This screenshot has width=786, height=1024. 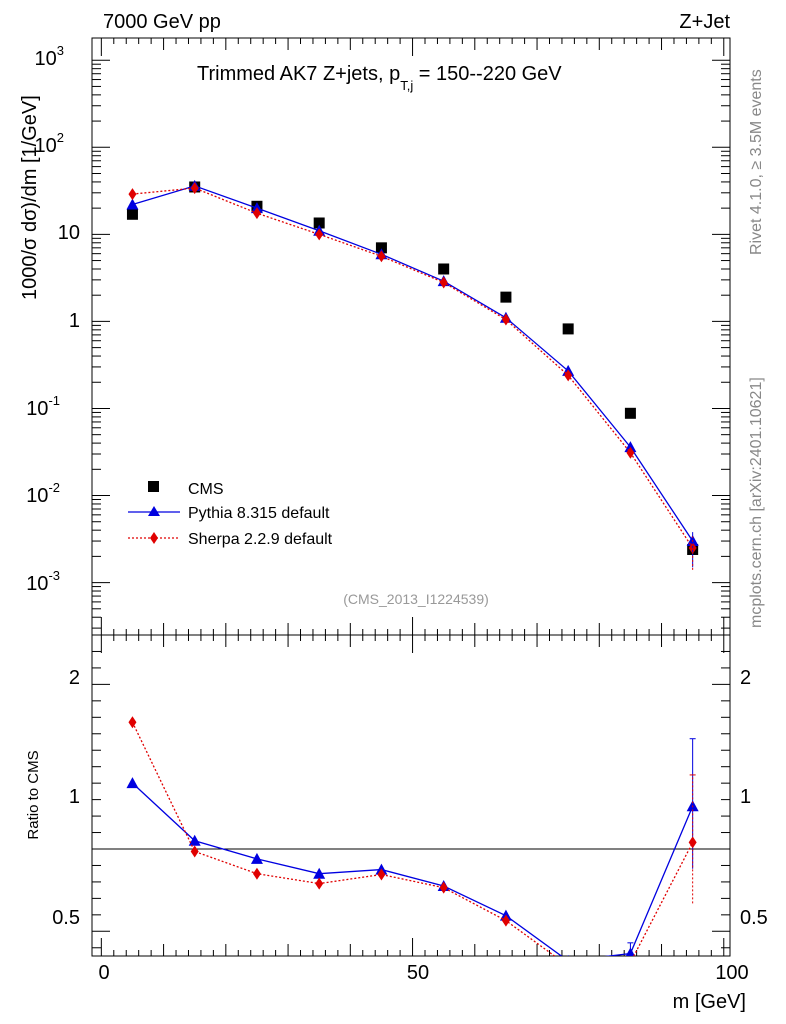 I want to click on main-ylabel: 1000/σ dσ)/dm [1/GeV], so click(x=30, y=197).